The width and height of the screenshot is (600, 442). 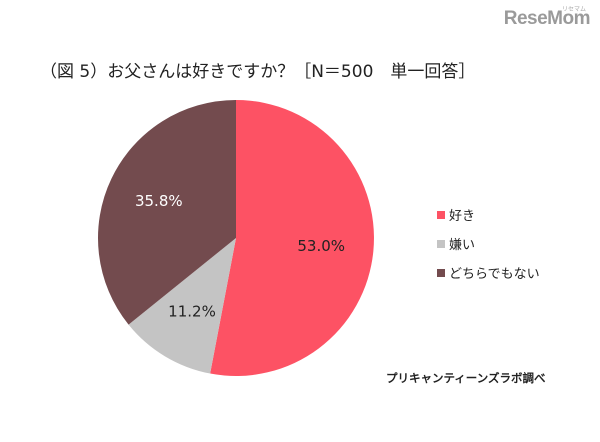 What do you see at coordinates (192, 311) in the screenshot?
I see `pie-label-dislike: 11.2%` at bounding box center [192, 311].